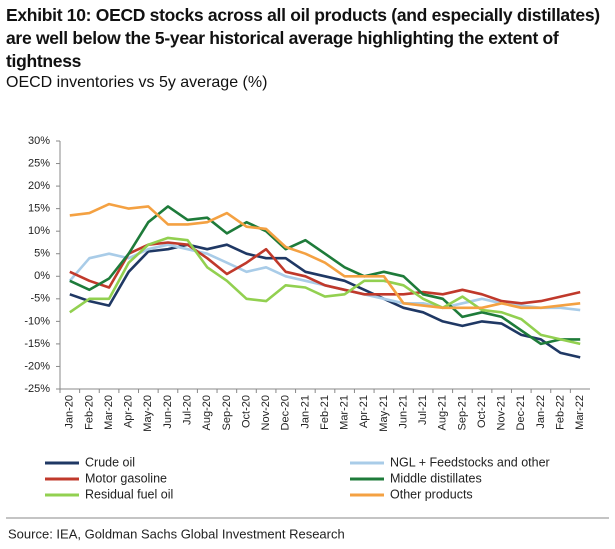  What do you see at coordinates (436, 478) in the screenshot?
I see `legend-label: Middle distillates` at bounding box center [436, 478].